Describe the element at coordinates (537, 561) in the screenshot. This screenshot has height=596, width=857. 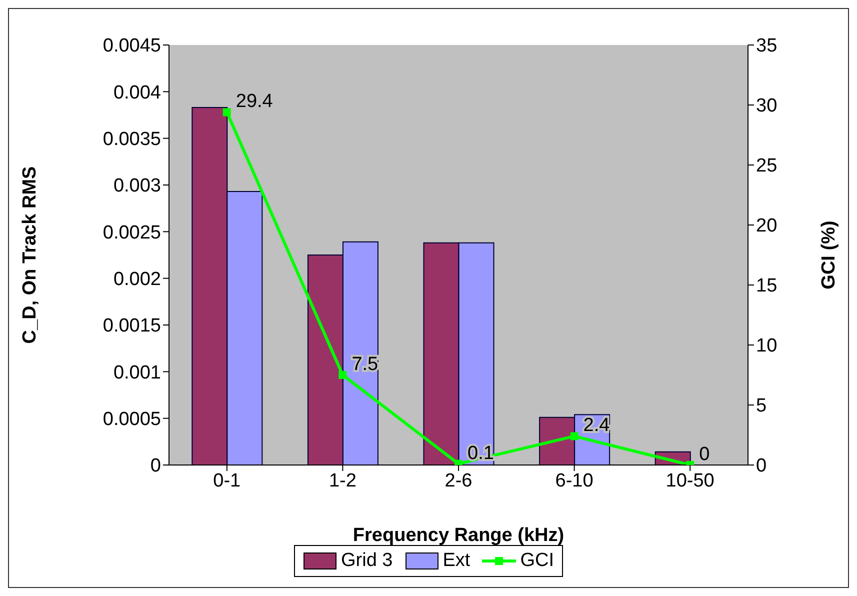
I see `legend-label: GCI` at that location.